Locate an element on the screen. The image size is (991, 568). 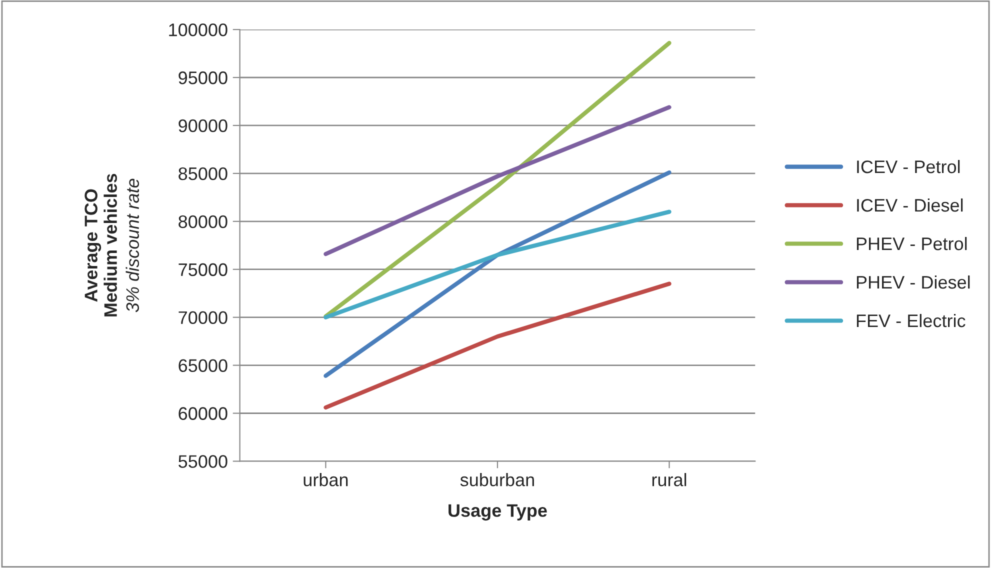
y-tick-label: 95000 is located at coordinates (203, 77).